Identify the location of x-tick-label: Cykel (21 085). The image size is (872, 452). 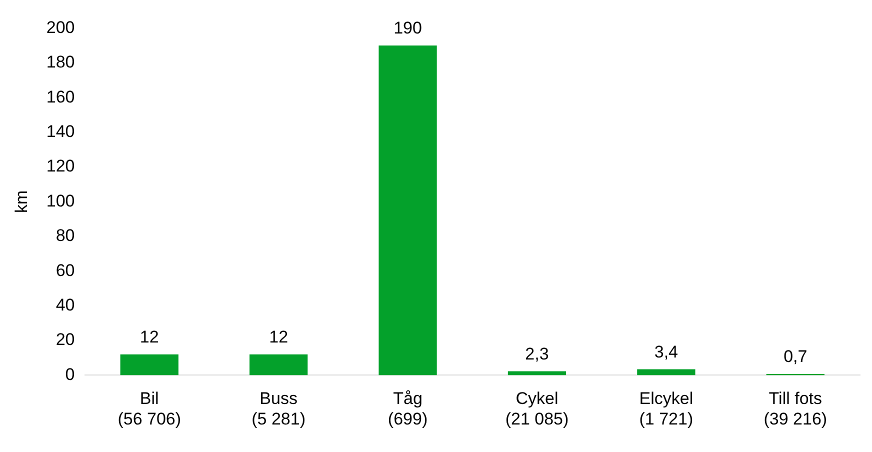
(537, 408).